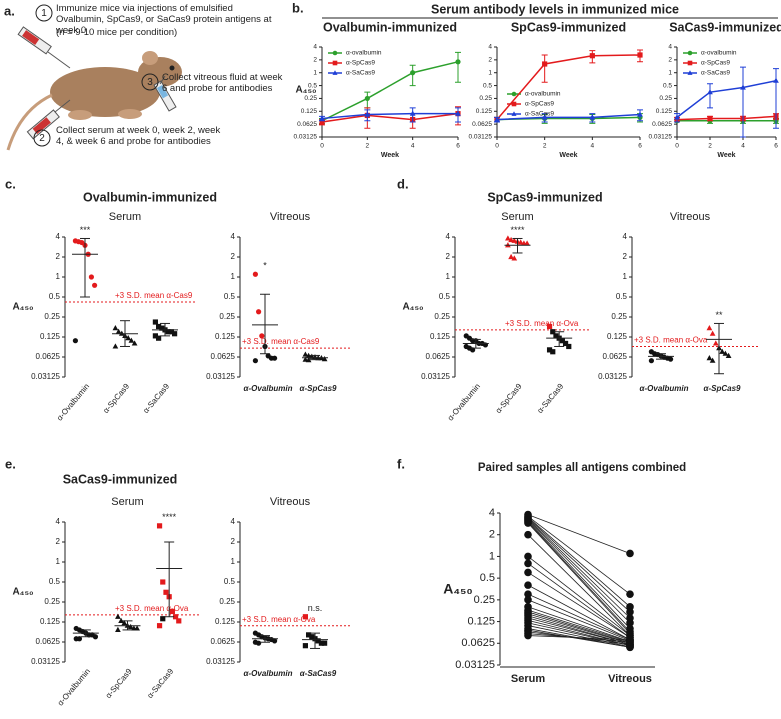  I want to click on significance: ***, so click(85, 230).